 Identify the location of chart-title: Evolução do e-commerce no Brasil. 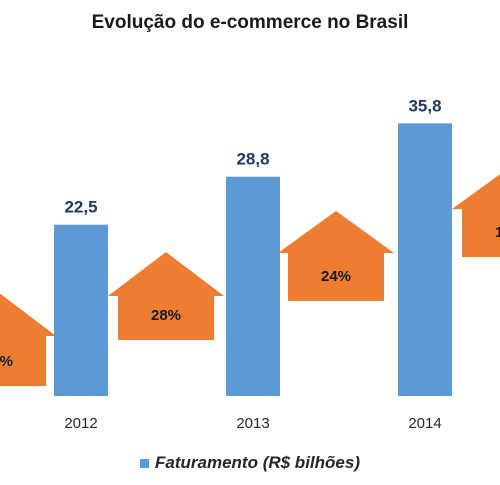
(250, 22).